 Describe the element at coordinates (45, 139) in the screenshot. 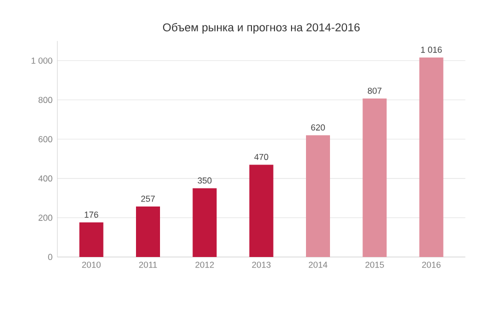

I see `y-tick-label: 600` at that location.